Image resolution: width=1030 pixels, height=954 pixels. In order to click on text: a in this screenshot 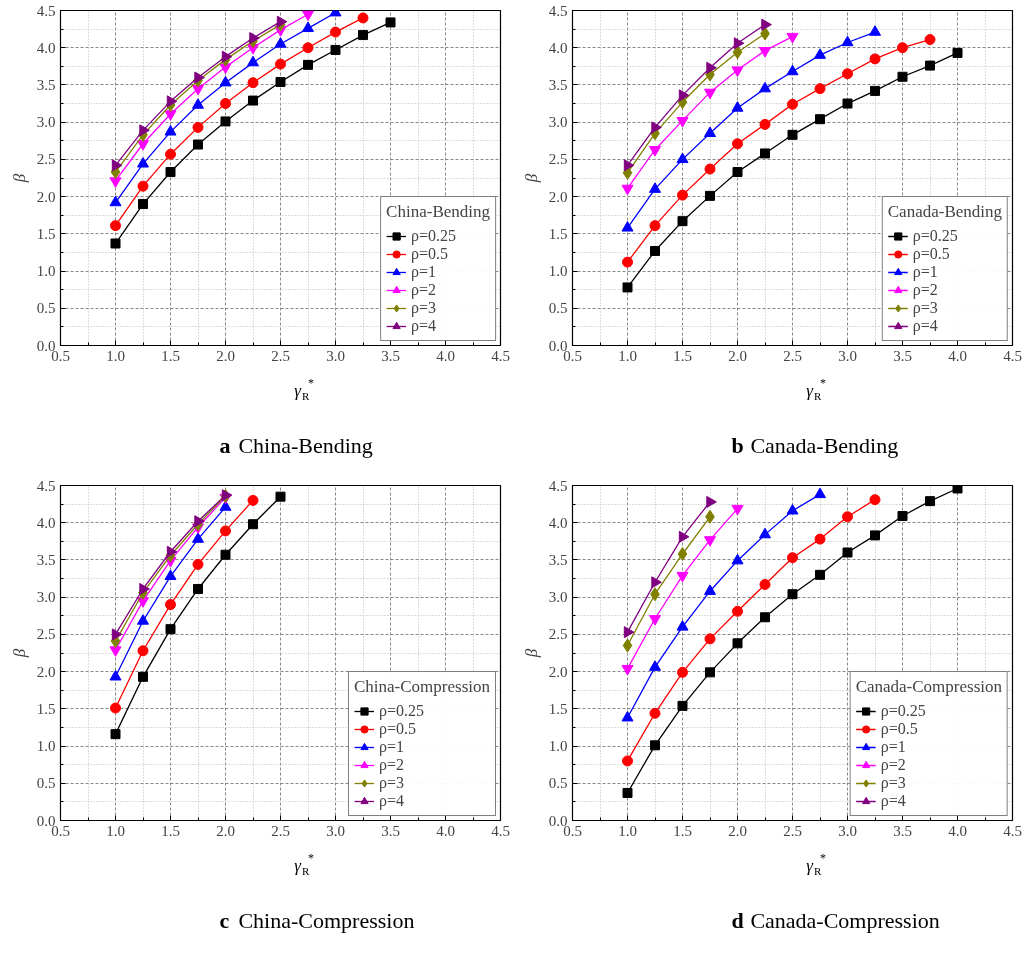, I will do `click(225, 445)`.